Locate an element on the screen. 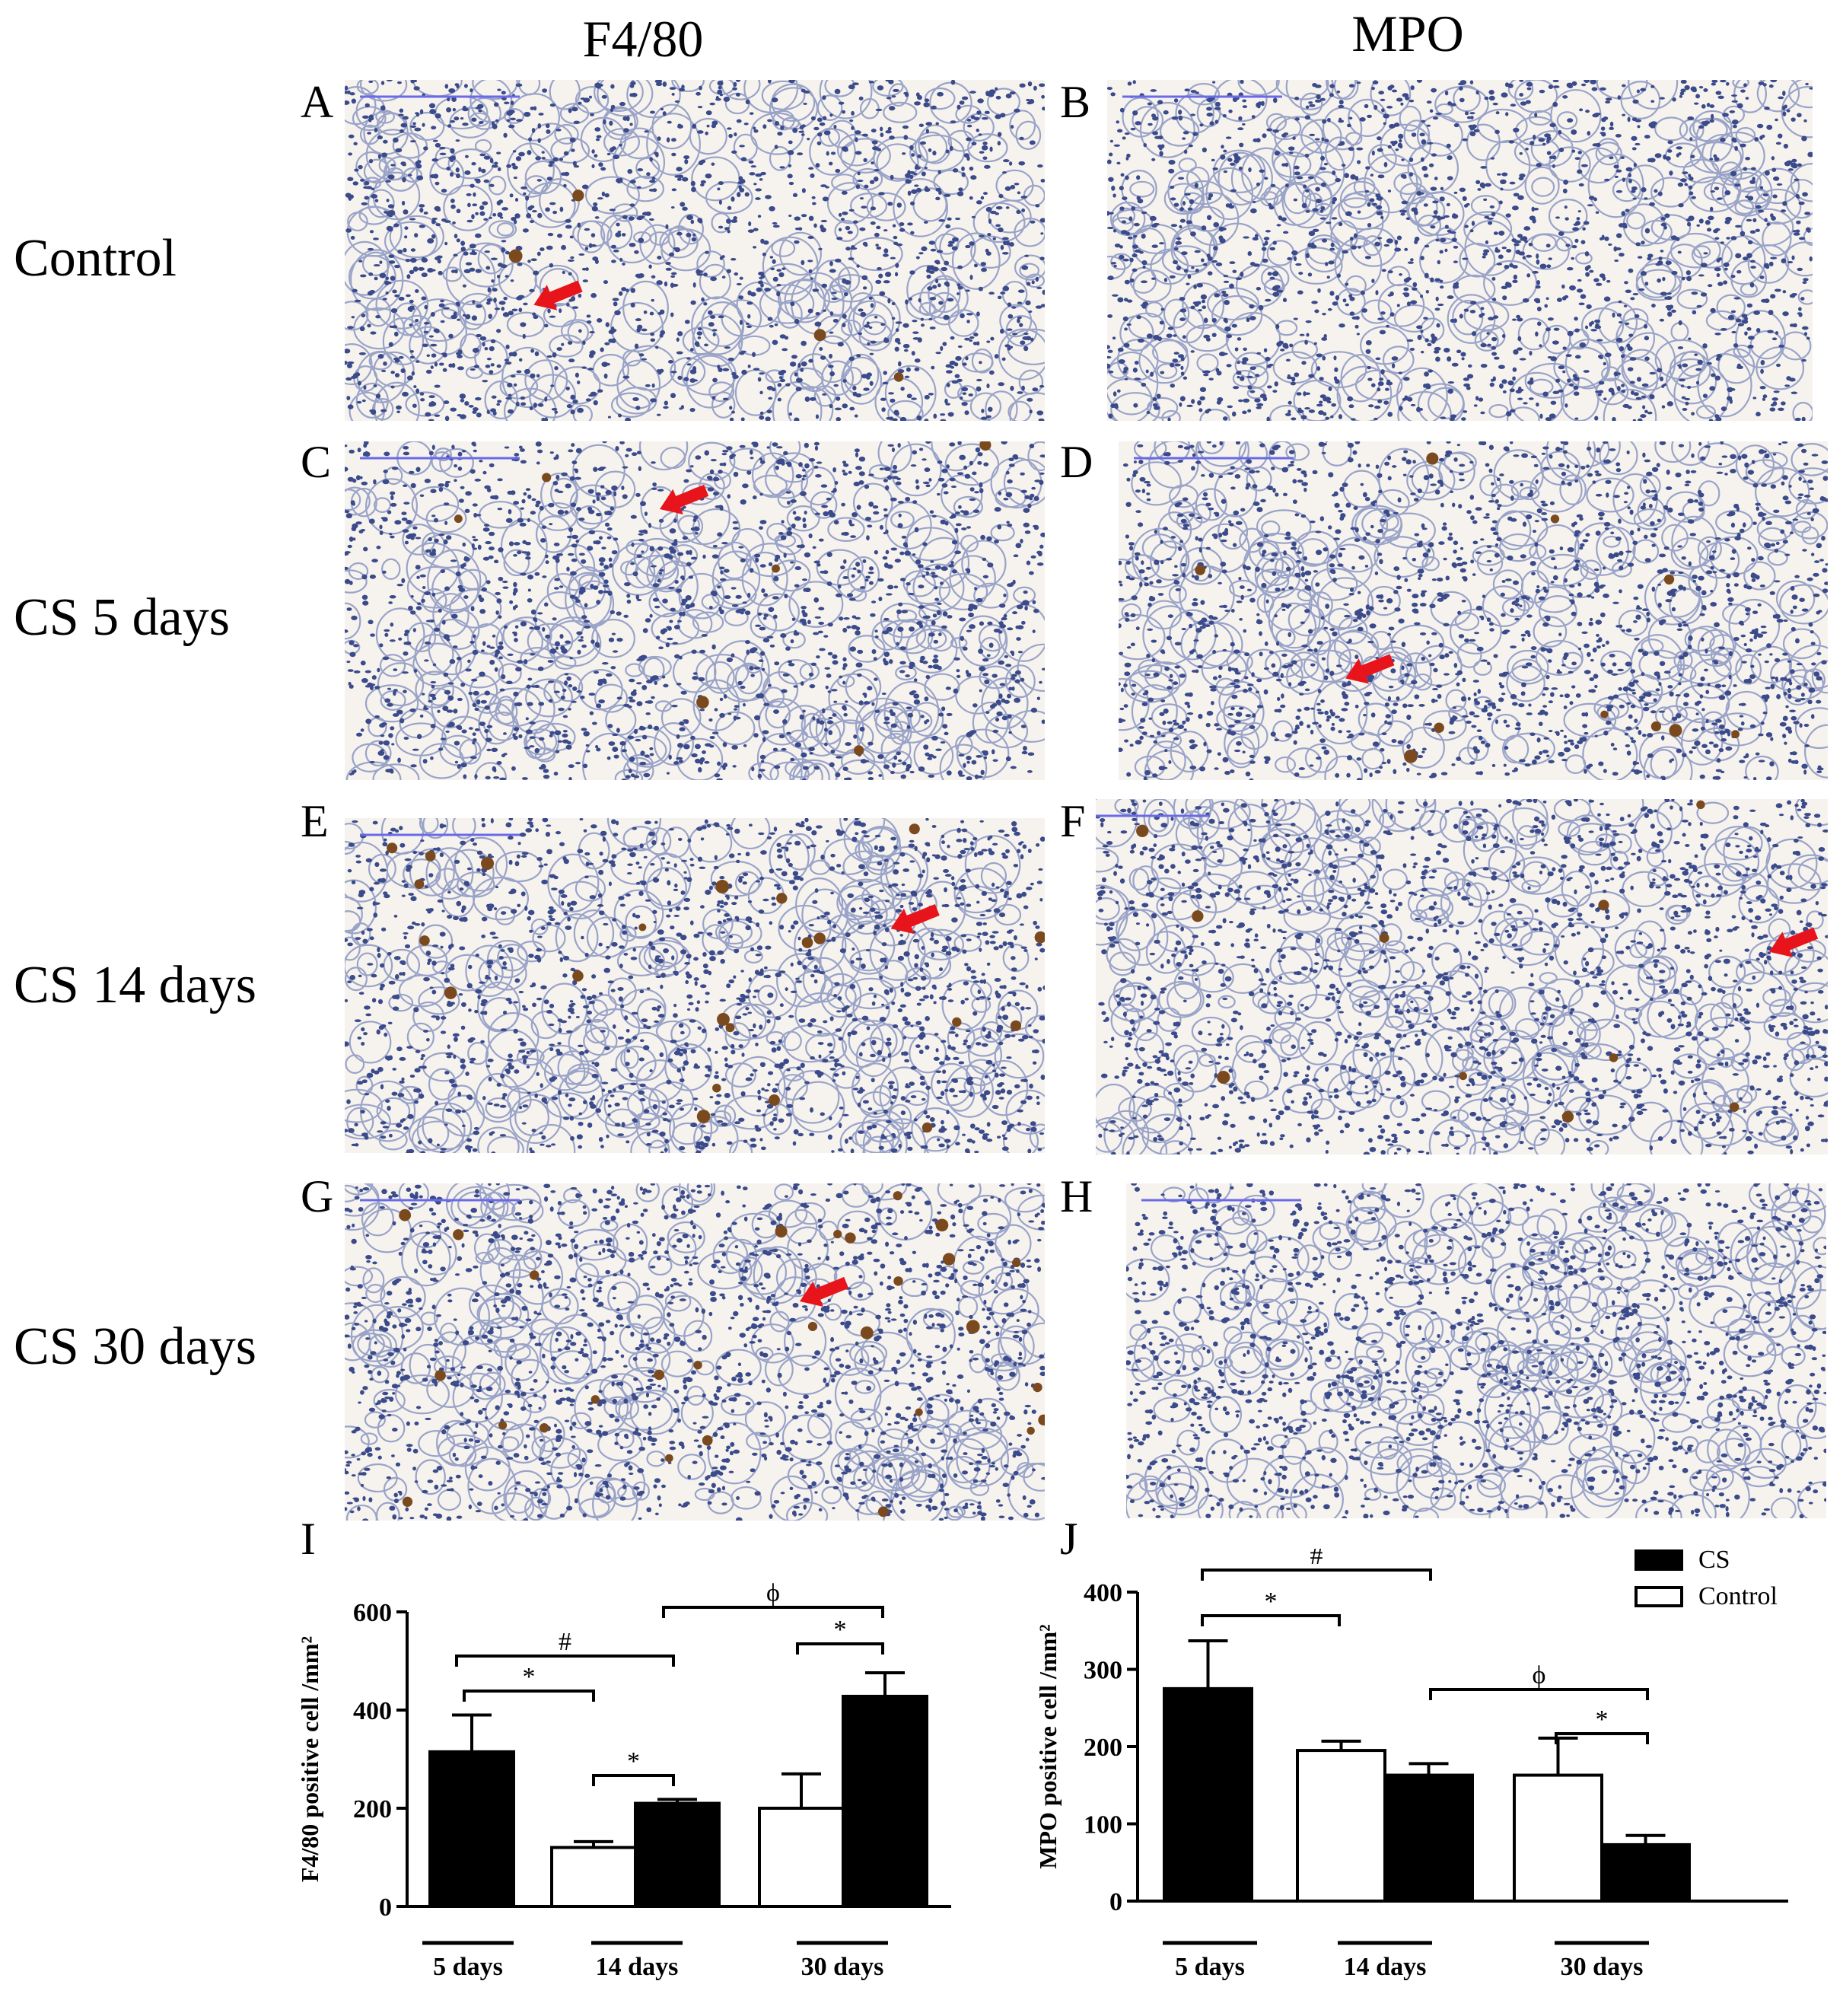 The width and height of the screenshot is (1843, 2016). micrograph-panel-f is located at coordinates (1462, 977).